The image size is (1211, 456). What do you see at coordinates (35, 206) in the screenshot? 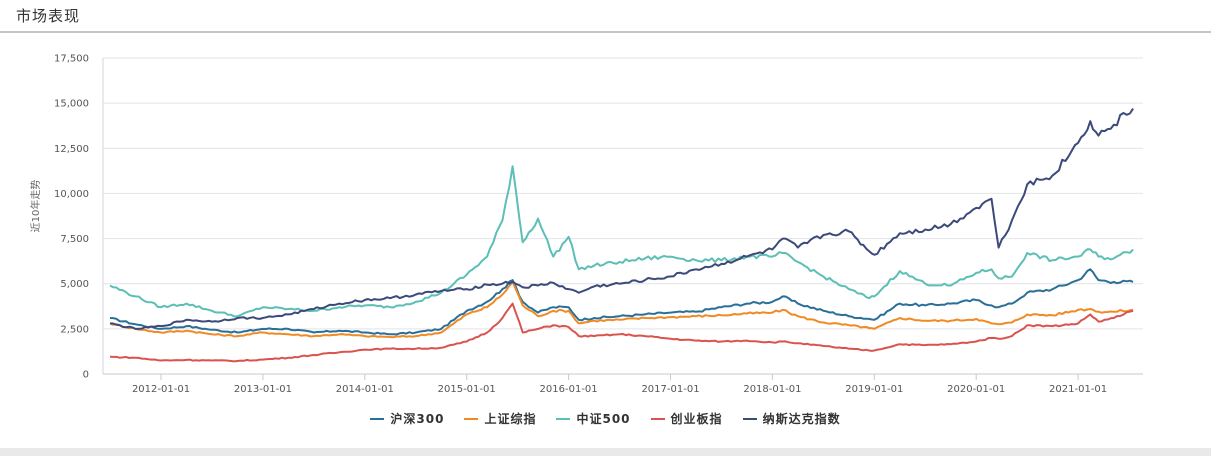
I see `y-axis-label: 近10年走势` at bounding box center [35, 206].